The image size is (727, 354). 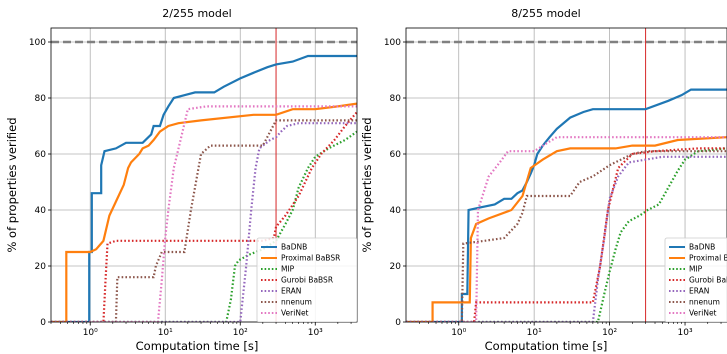 What do you see at coordinates (545, 13) in the screenshot?
I see `chart-title: 8/255 model` at bounding box center [545, 13].